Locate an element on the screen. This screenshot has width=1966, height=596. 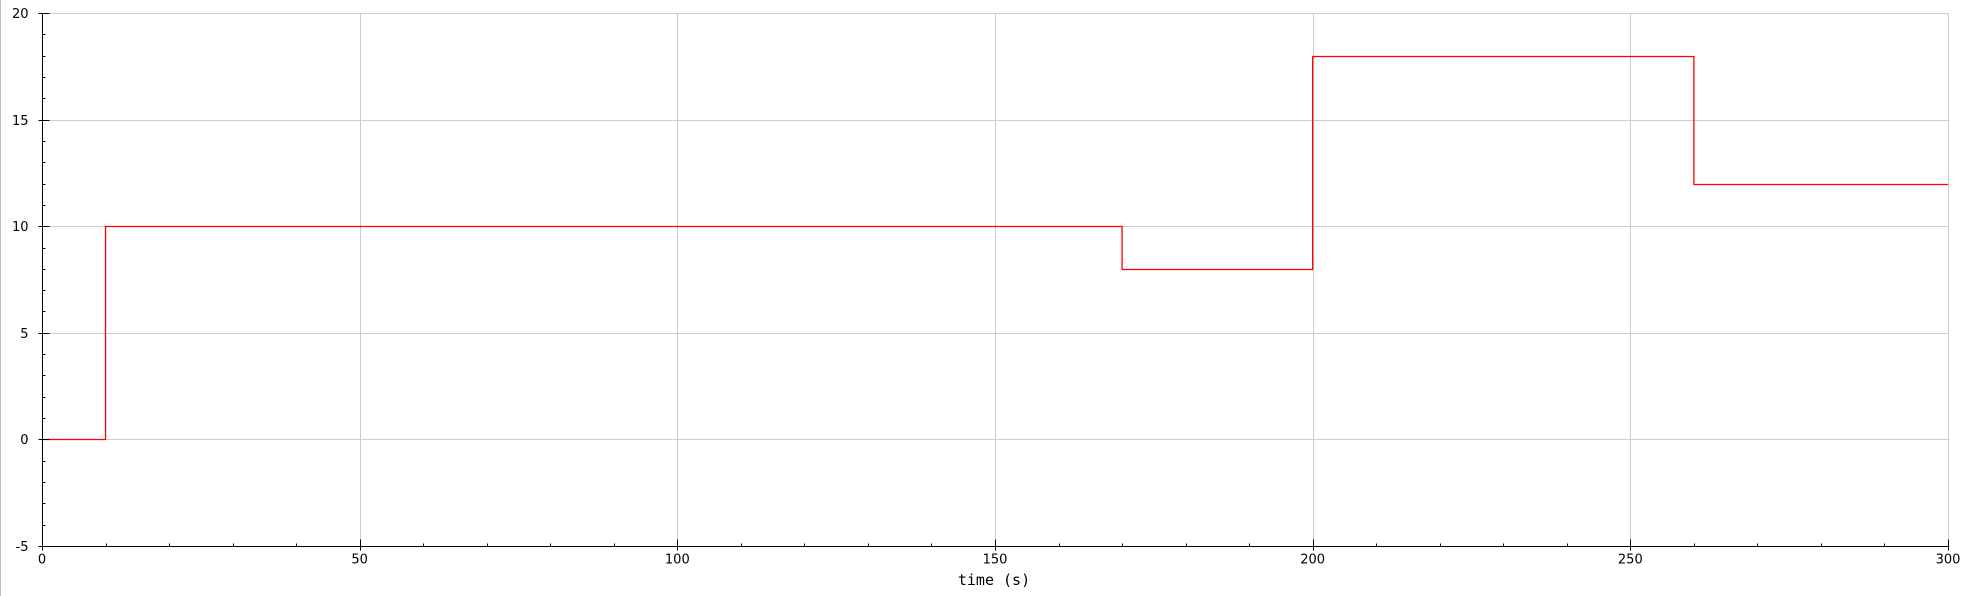
y-tick-label: 10 is located at coordinates (20, 227).